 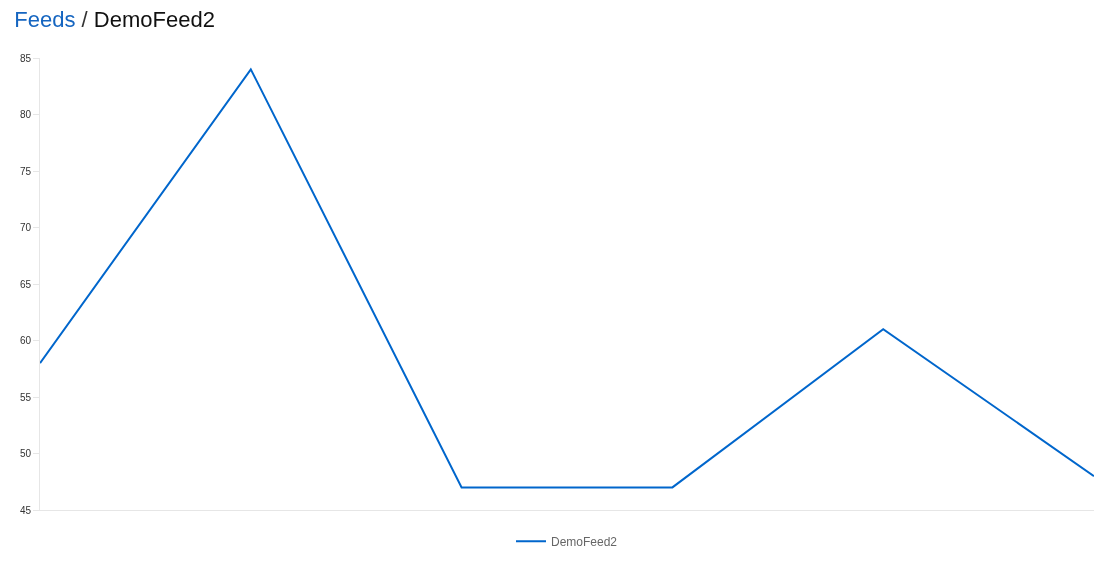 What do you see at coordinates (25, 340) in the screenshot?
I see `y-tick-label: 60` at bounding box center [25, 340].